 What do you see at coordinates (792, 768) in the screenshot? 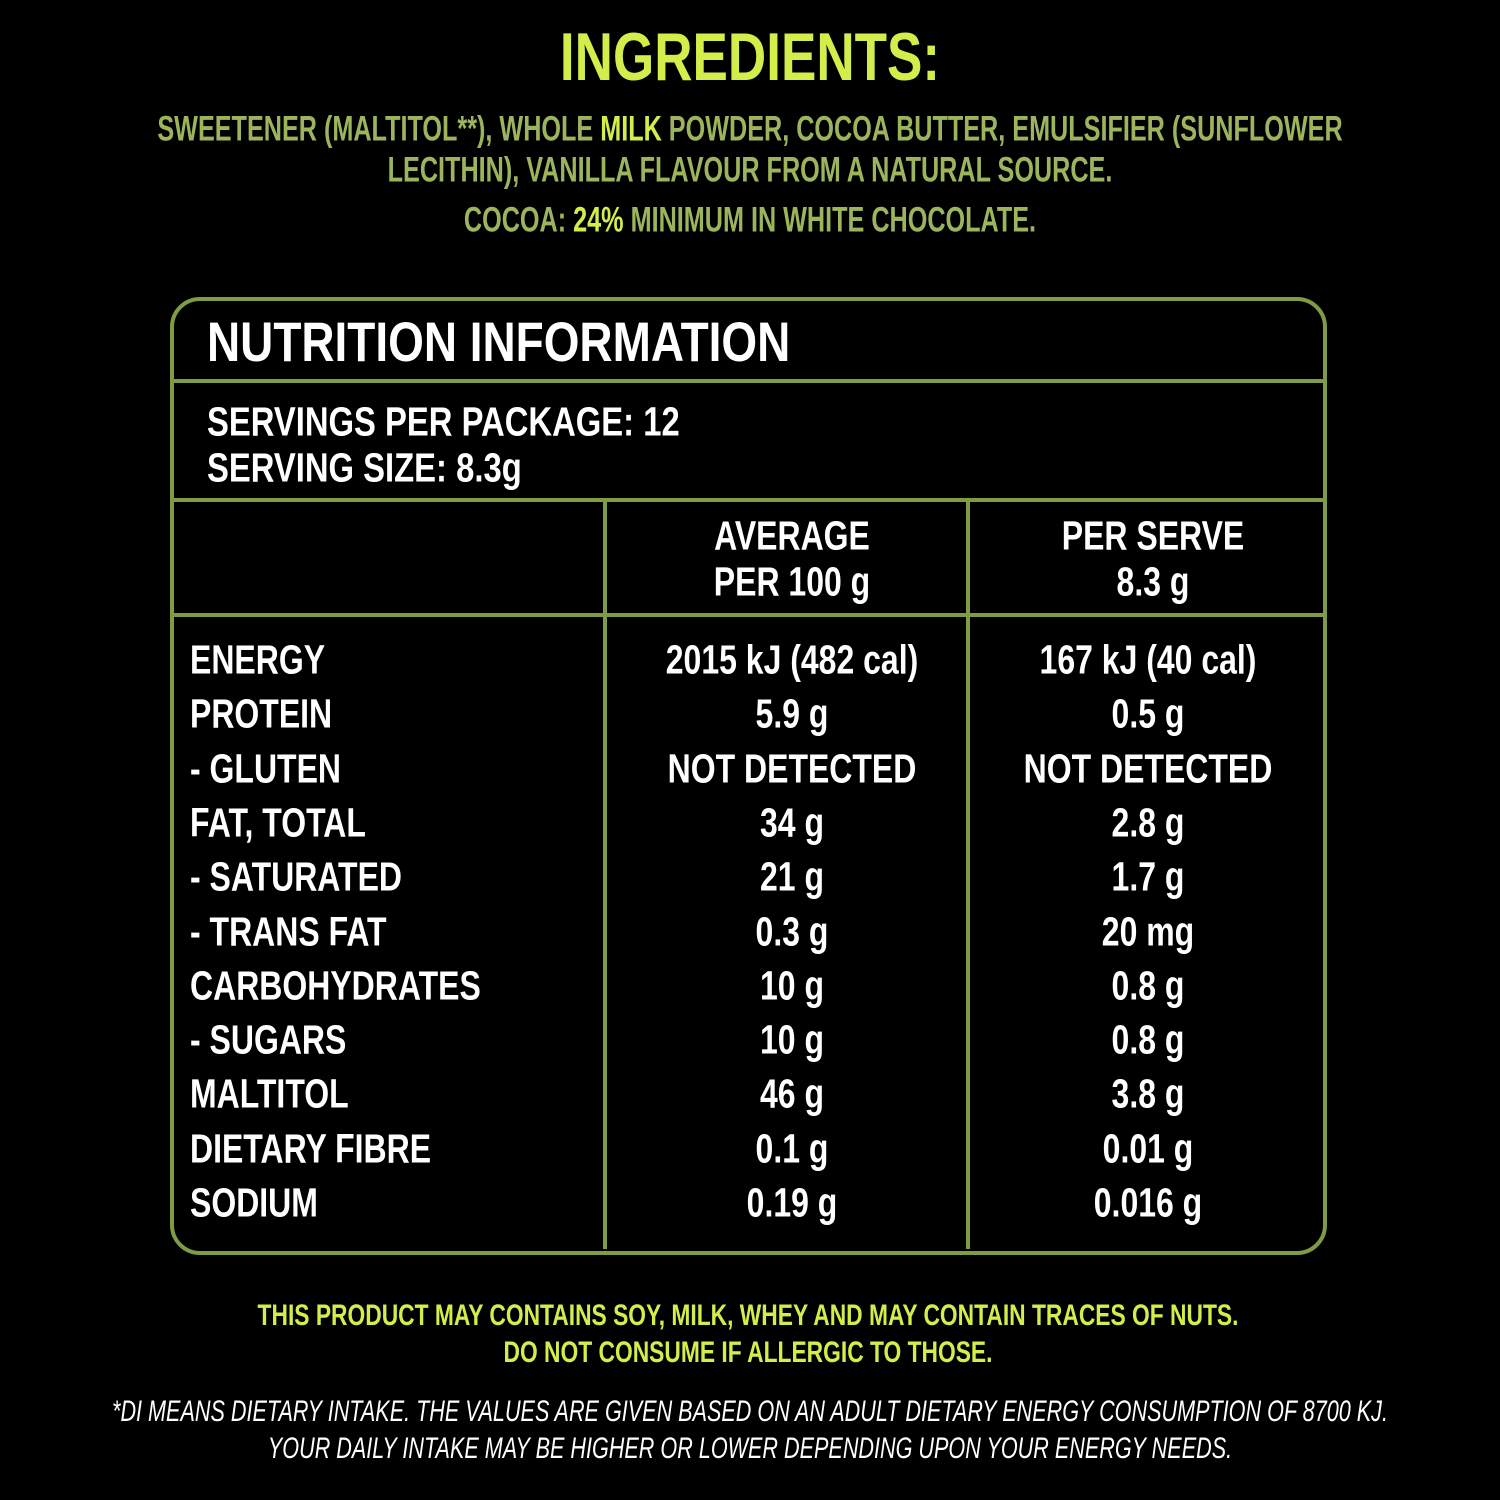
I see `value-per-100g: NOT DETECTED` at bounding box center [792, 768].